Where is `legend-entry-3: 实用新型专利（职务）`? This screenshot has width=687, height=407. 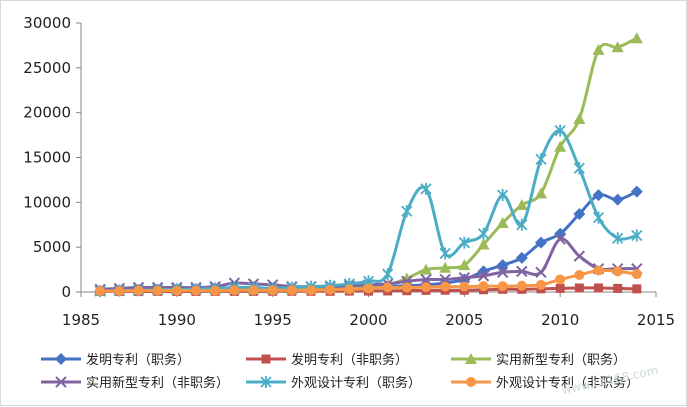 legend-entry-3: 实用新型专利（职务） is located at coordinates (538, 360).